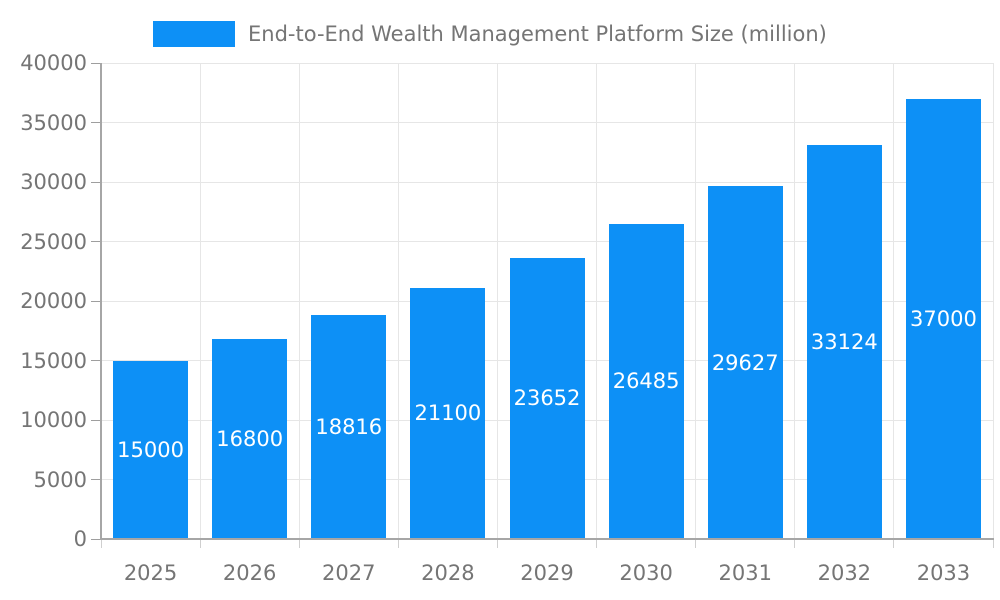 Image resolution: width=1000 pixels, height=600 pixels. I want to click on legend-swatch, so click(194, 33).